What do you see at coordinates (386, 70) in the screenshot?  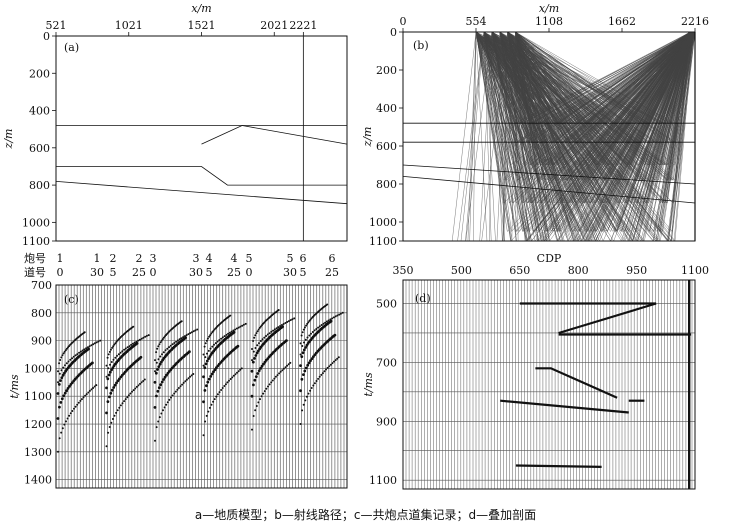 I see `panel-b-y-tick-label: 200` at bounding box center [386, 70].